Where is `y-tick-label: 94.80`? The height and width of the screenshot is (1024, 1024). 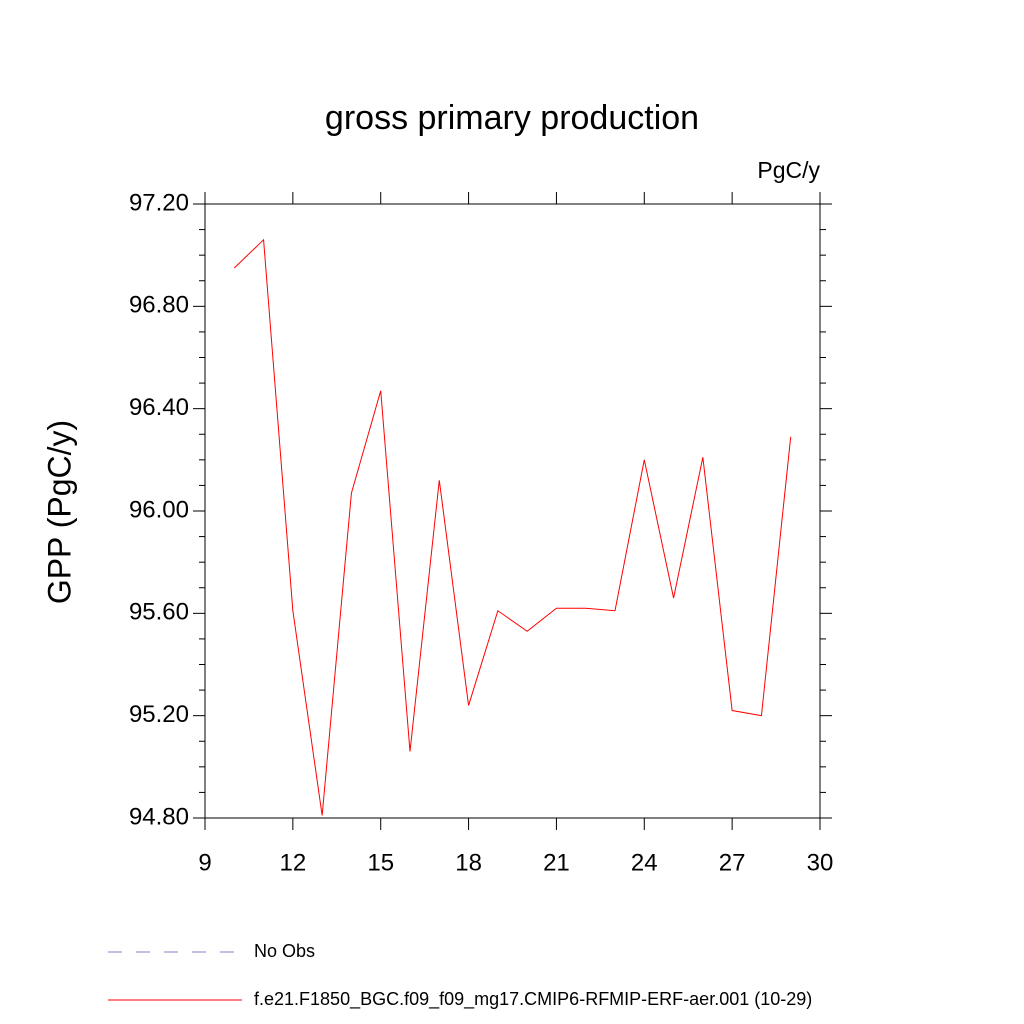 y-tick-label: 94.80 is located at coordinates (159, 816).